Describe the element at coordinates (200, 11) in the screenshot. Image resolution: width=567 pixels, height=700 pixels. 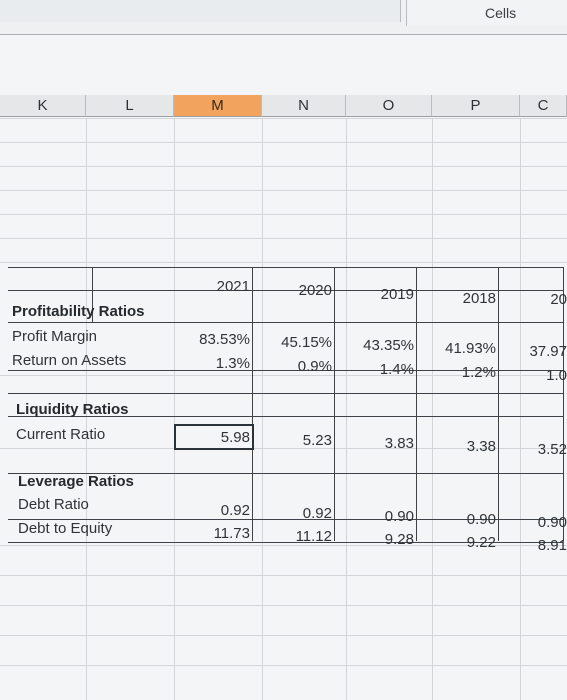
I see `ribbon-left-panel` at that location.